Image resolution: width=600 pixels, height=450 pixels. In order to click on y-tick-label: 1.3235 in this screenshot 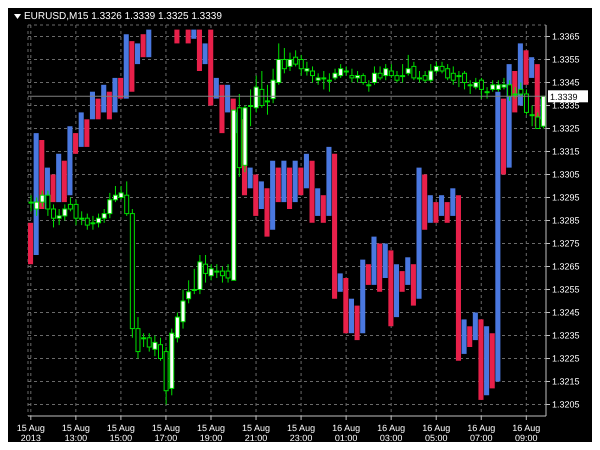, I will do `click(566, 335)`.